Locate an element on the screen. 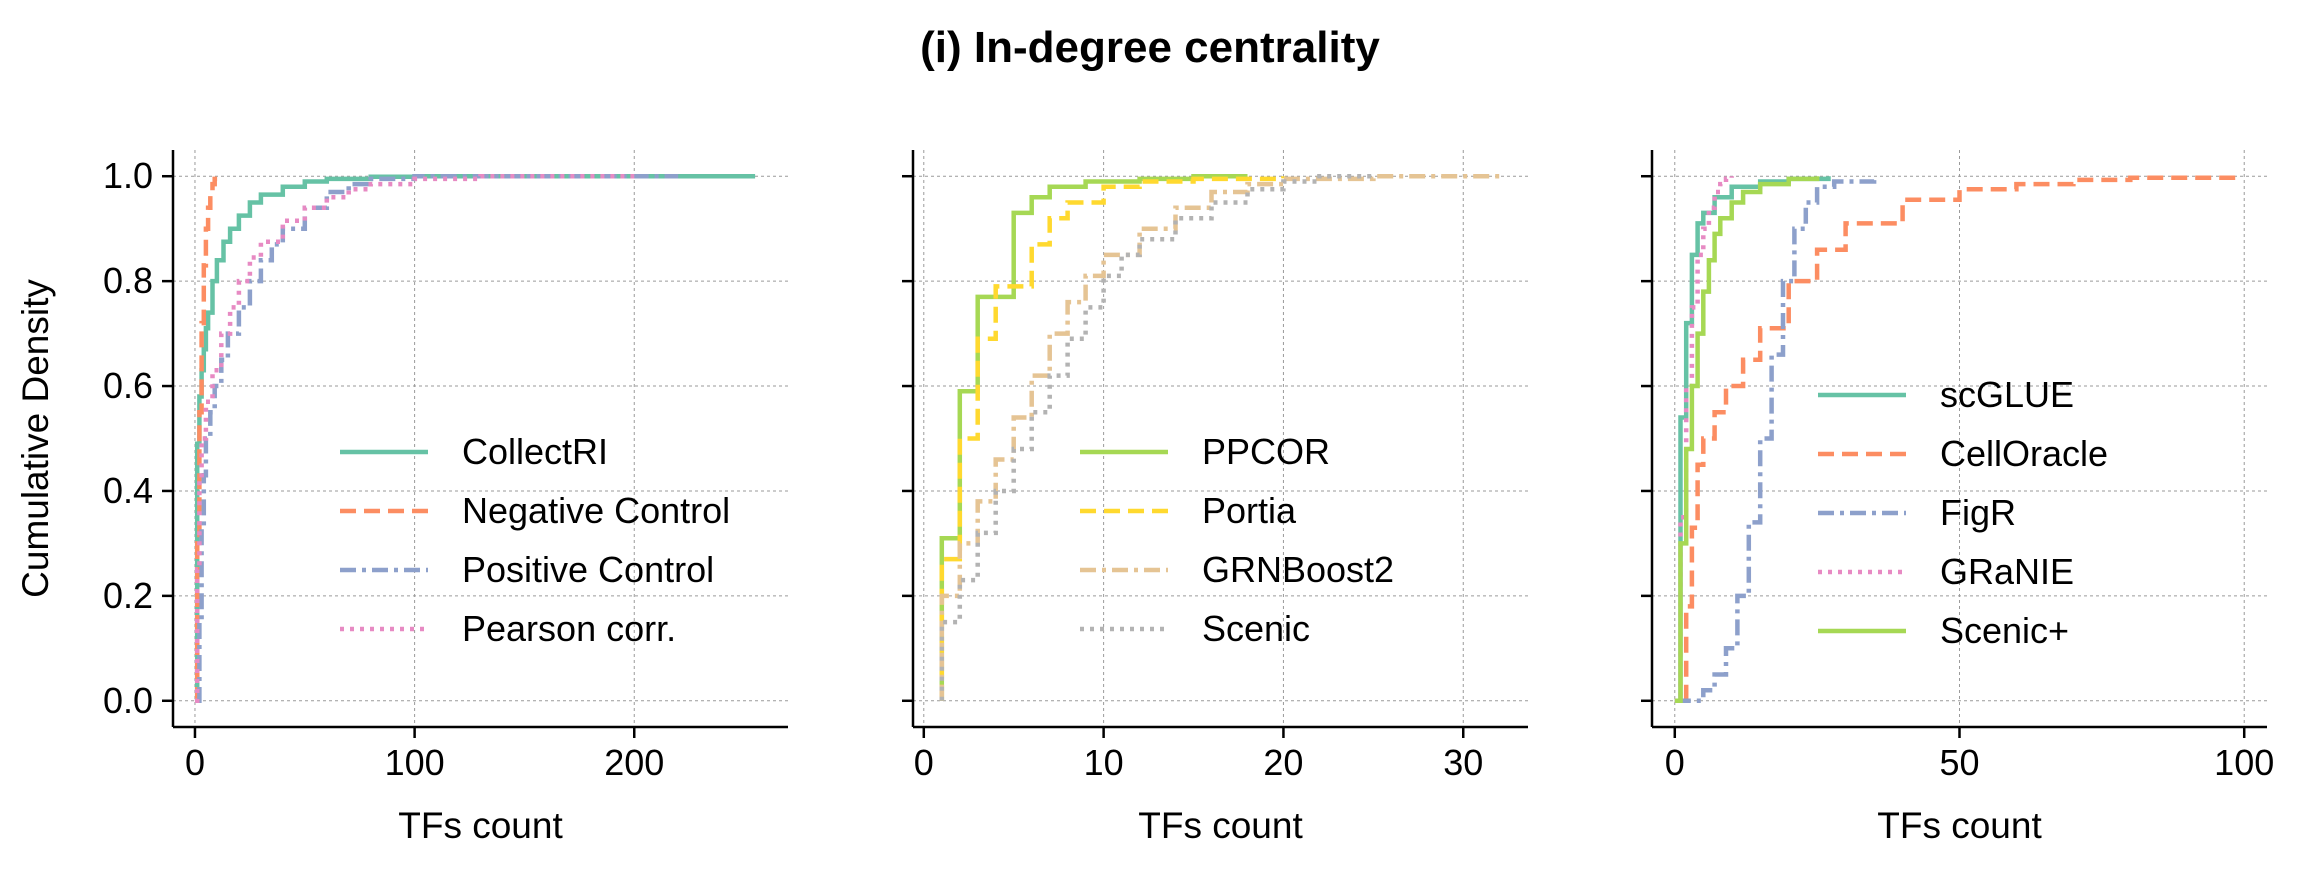 The height and width of the screenshot is (884, 2307). legend-label: Scenic+ is located at coordinates (2004, 630).